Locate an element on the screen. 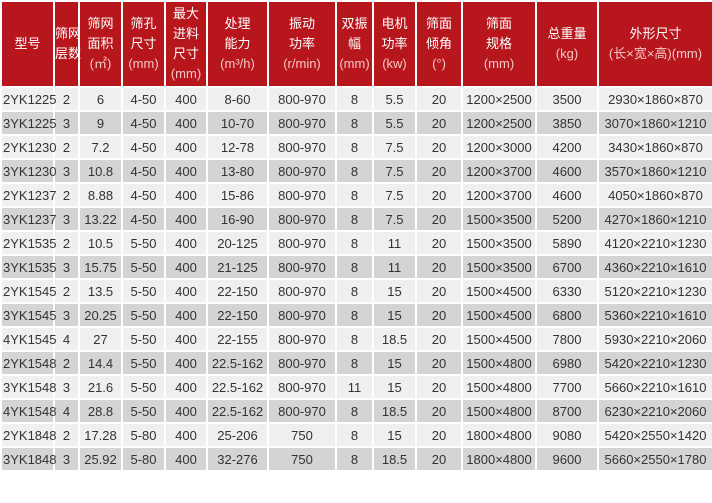 This screenshot has width=712, height=503. cell-model: 2YK1225 is located at coordinates (28, 99).